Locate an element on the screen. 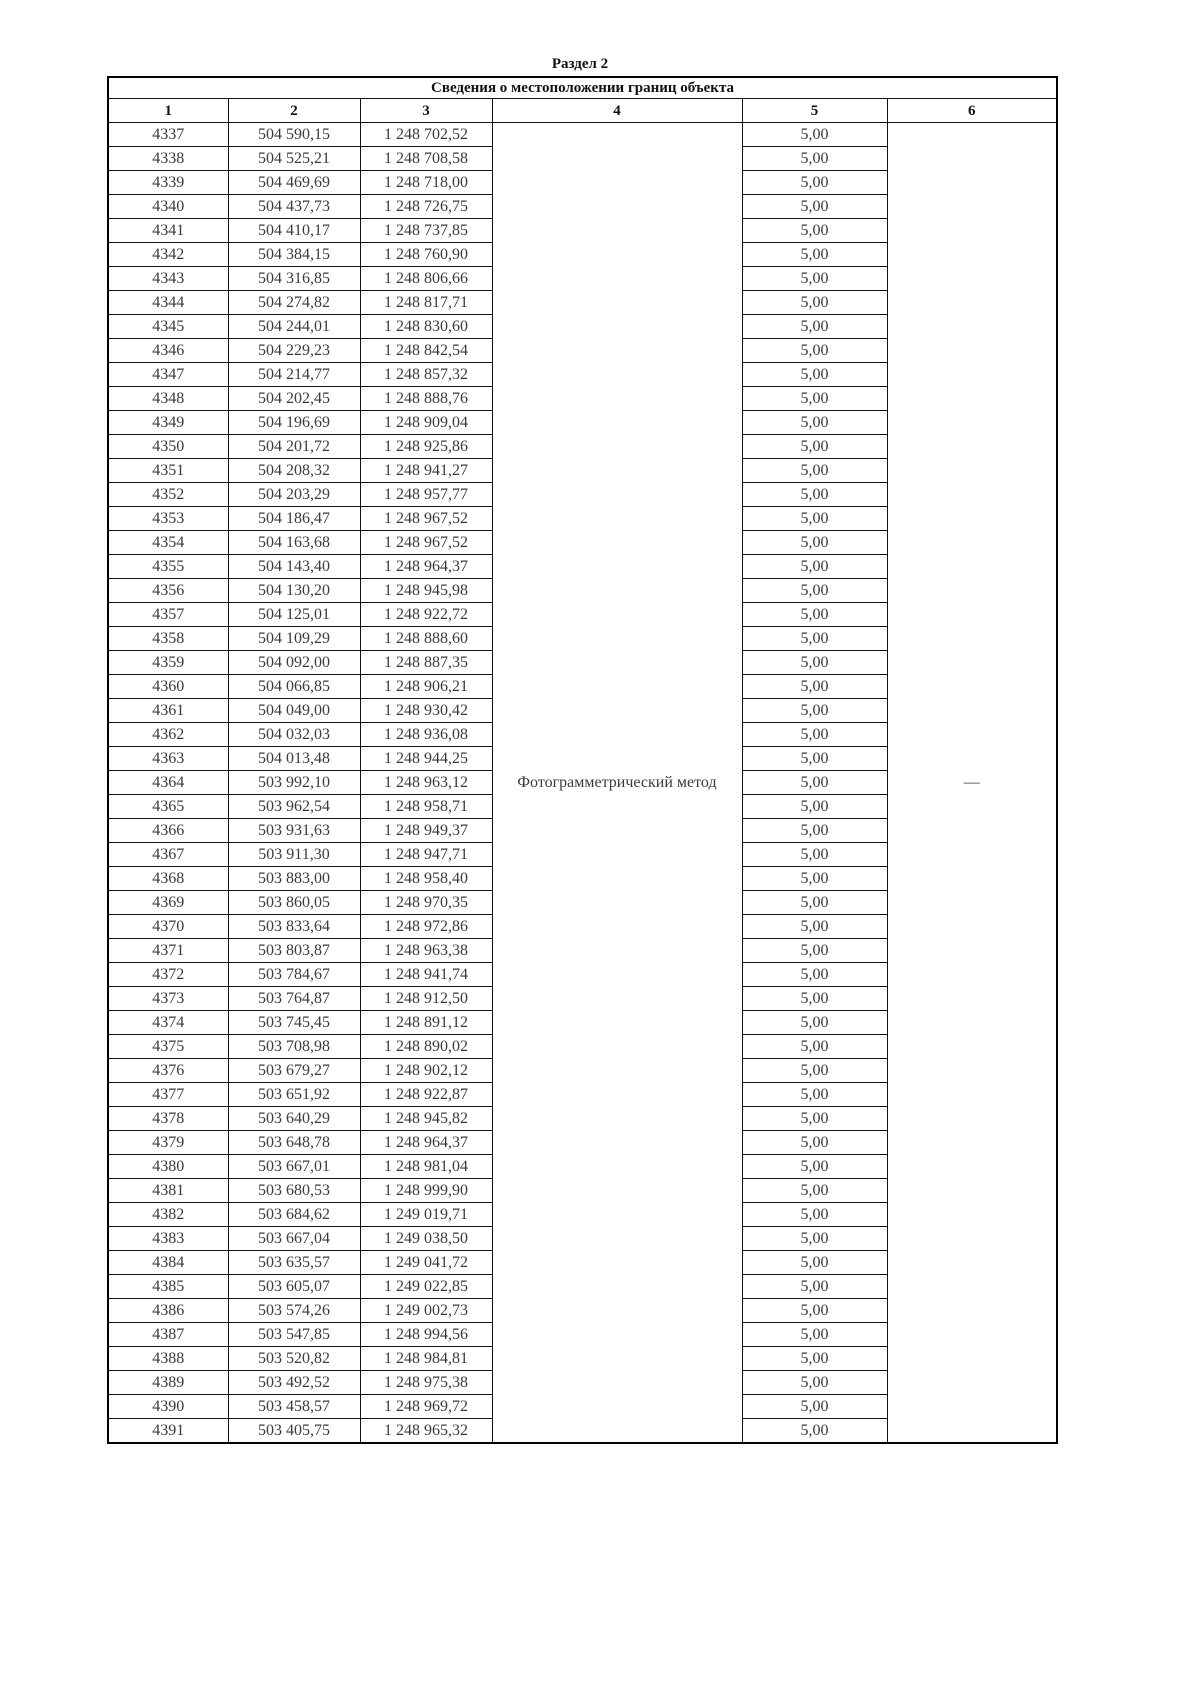 The width and height of the screenshot is (1200, 1698). point-number-cell: 4379 is located at coordinates (168, 1142).